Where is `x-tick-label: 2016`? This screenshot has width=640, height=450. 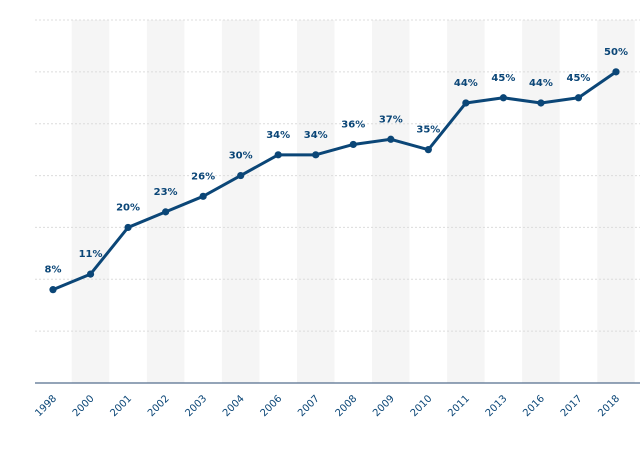
x-tick-label: 2016 is located at coordinates (534, 406).